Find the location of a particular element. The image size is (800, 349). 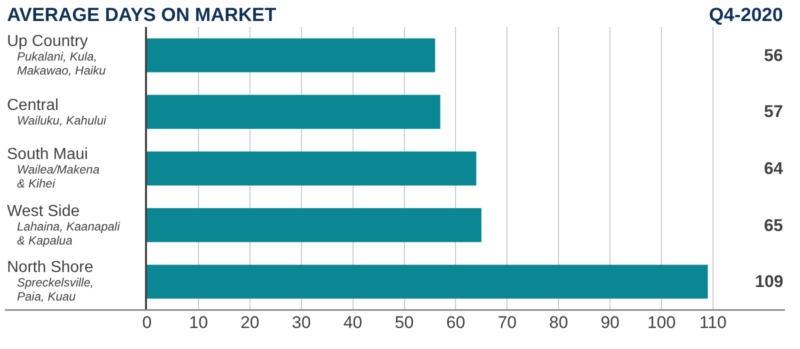

y-tick-label: North Shore Spreckelsville, Paia, Kuau is located at coordinates (50, 281).